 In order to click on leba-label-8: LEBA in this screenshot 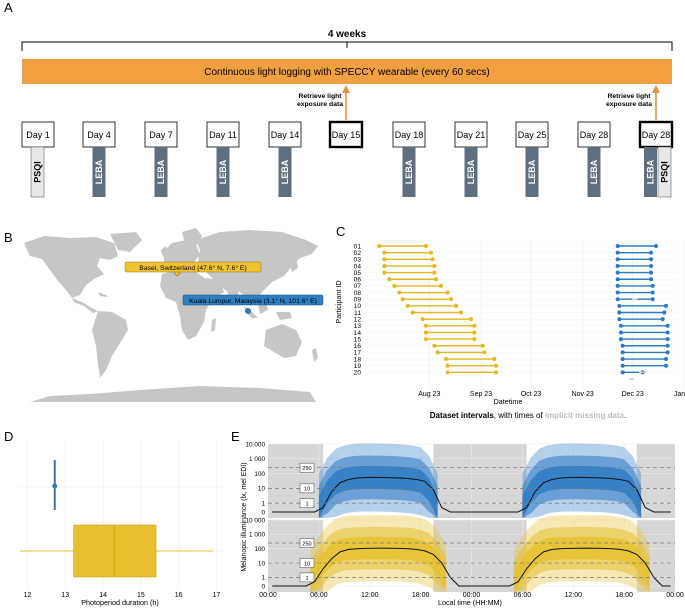, I will do `click(532, 171)`.